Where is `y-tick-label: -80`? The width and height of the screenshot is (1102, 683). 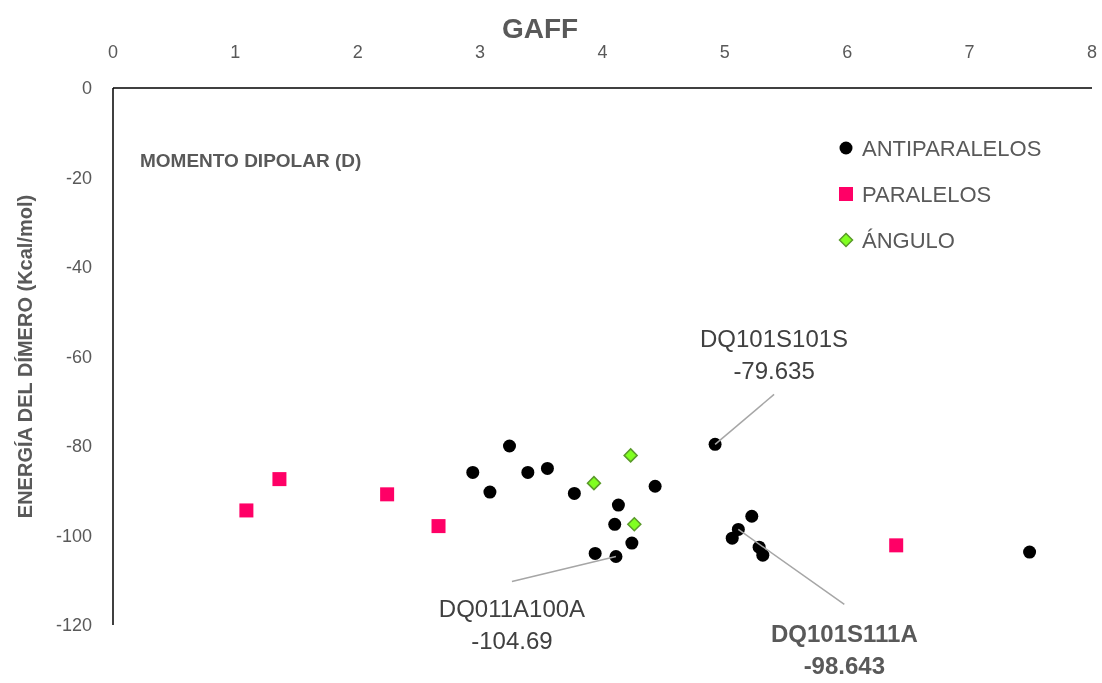 y-tick-label: -80 is located at coordinates (78, 446).